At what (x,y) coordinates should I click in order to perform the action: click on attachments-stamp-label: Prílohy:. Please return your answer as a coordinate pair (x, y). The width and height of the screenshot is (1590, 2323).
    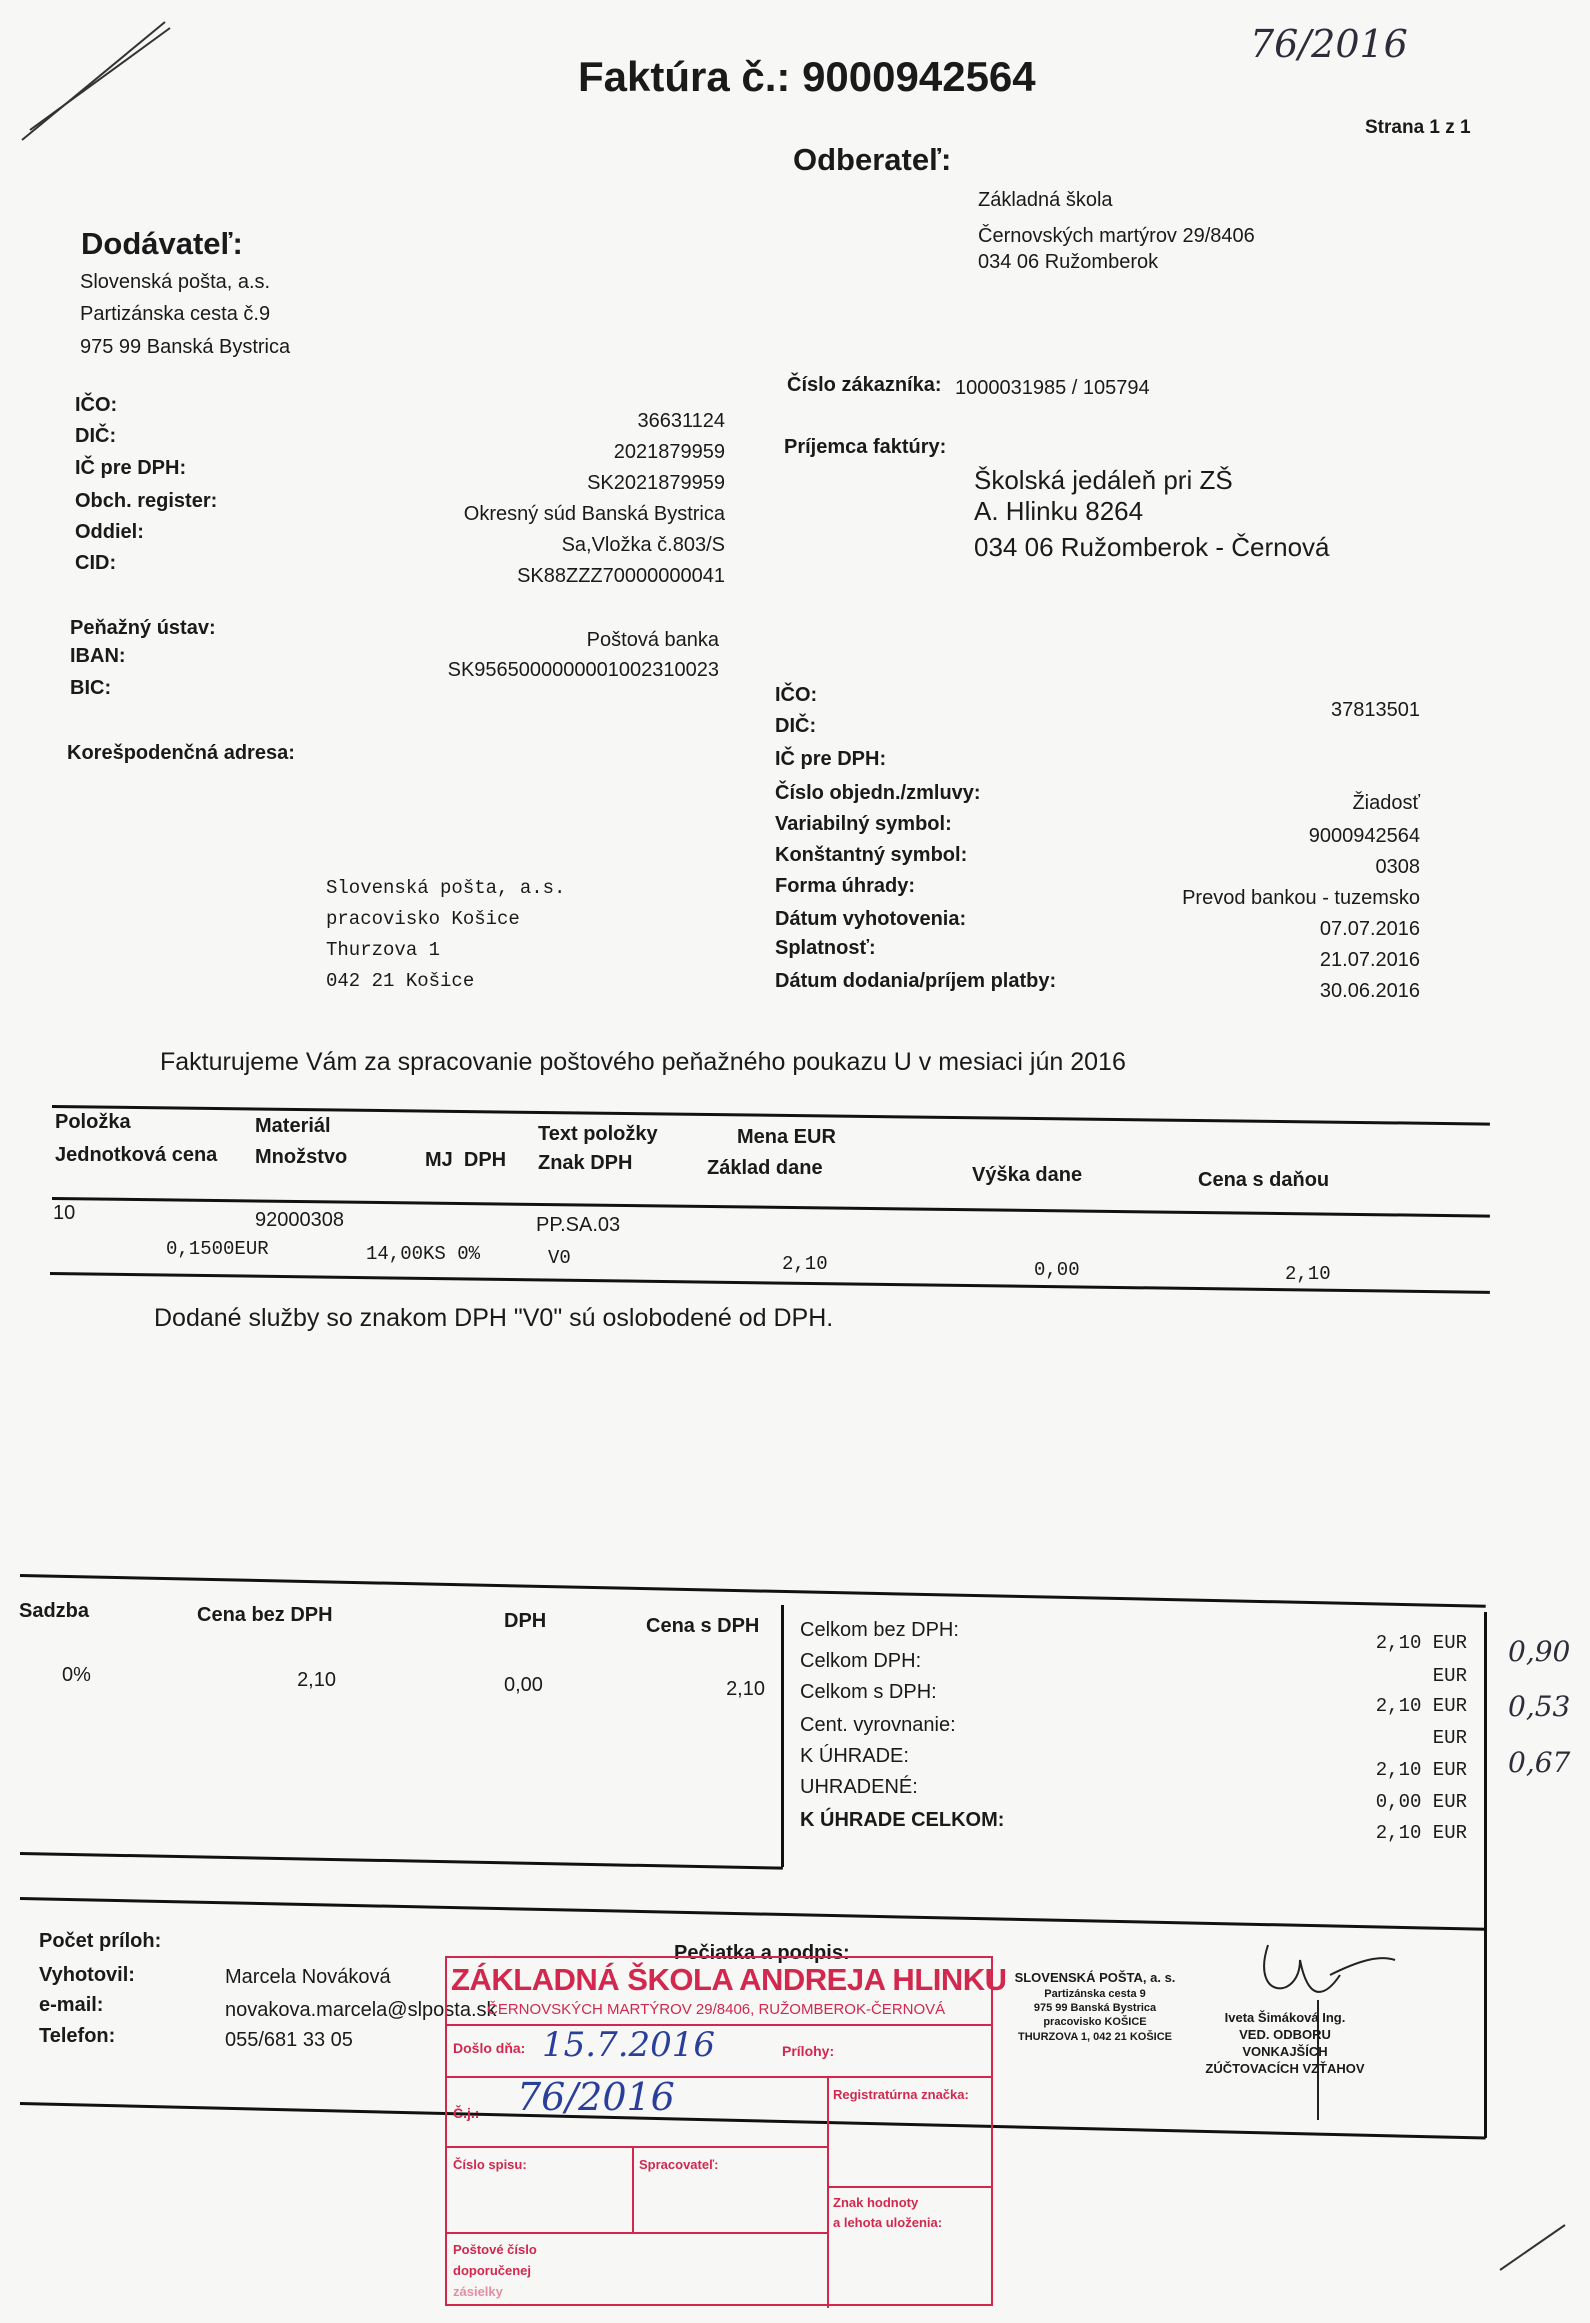
    Looking at the image, I should click on (808, 2051).